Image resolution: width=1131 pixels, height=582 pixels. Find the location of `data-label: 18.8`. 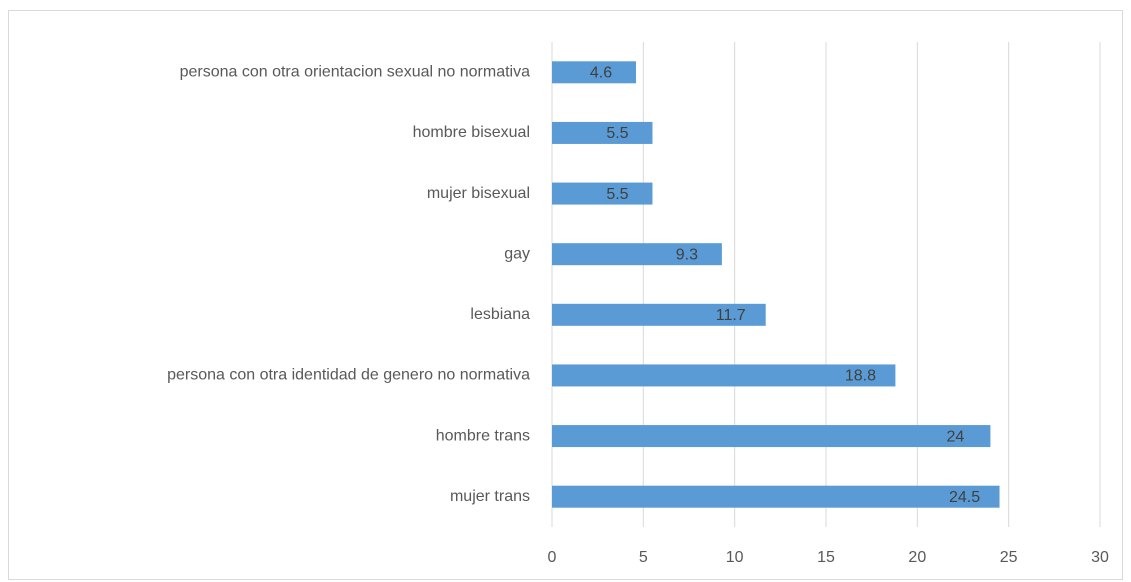

data-label: 18.8 is located at coordinates (860, 376).